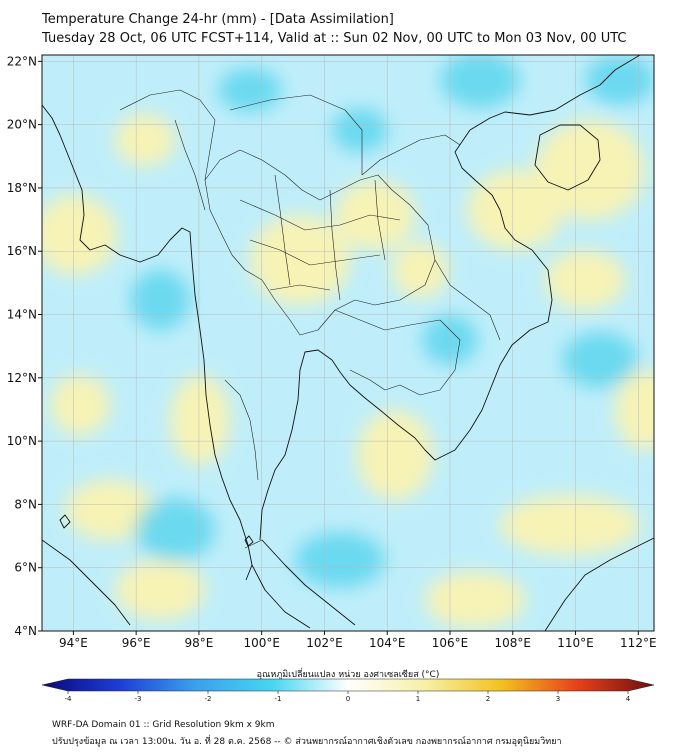 This screenshot has width=676, height=756. I want to click on hainan-island, so click(567, 157).